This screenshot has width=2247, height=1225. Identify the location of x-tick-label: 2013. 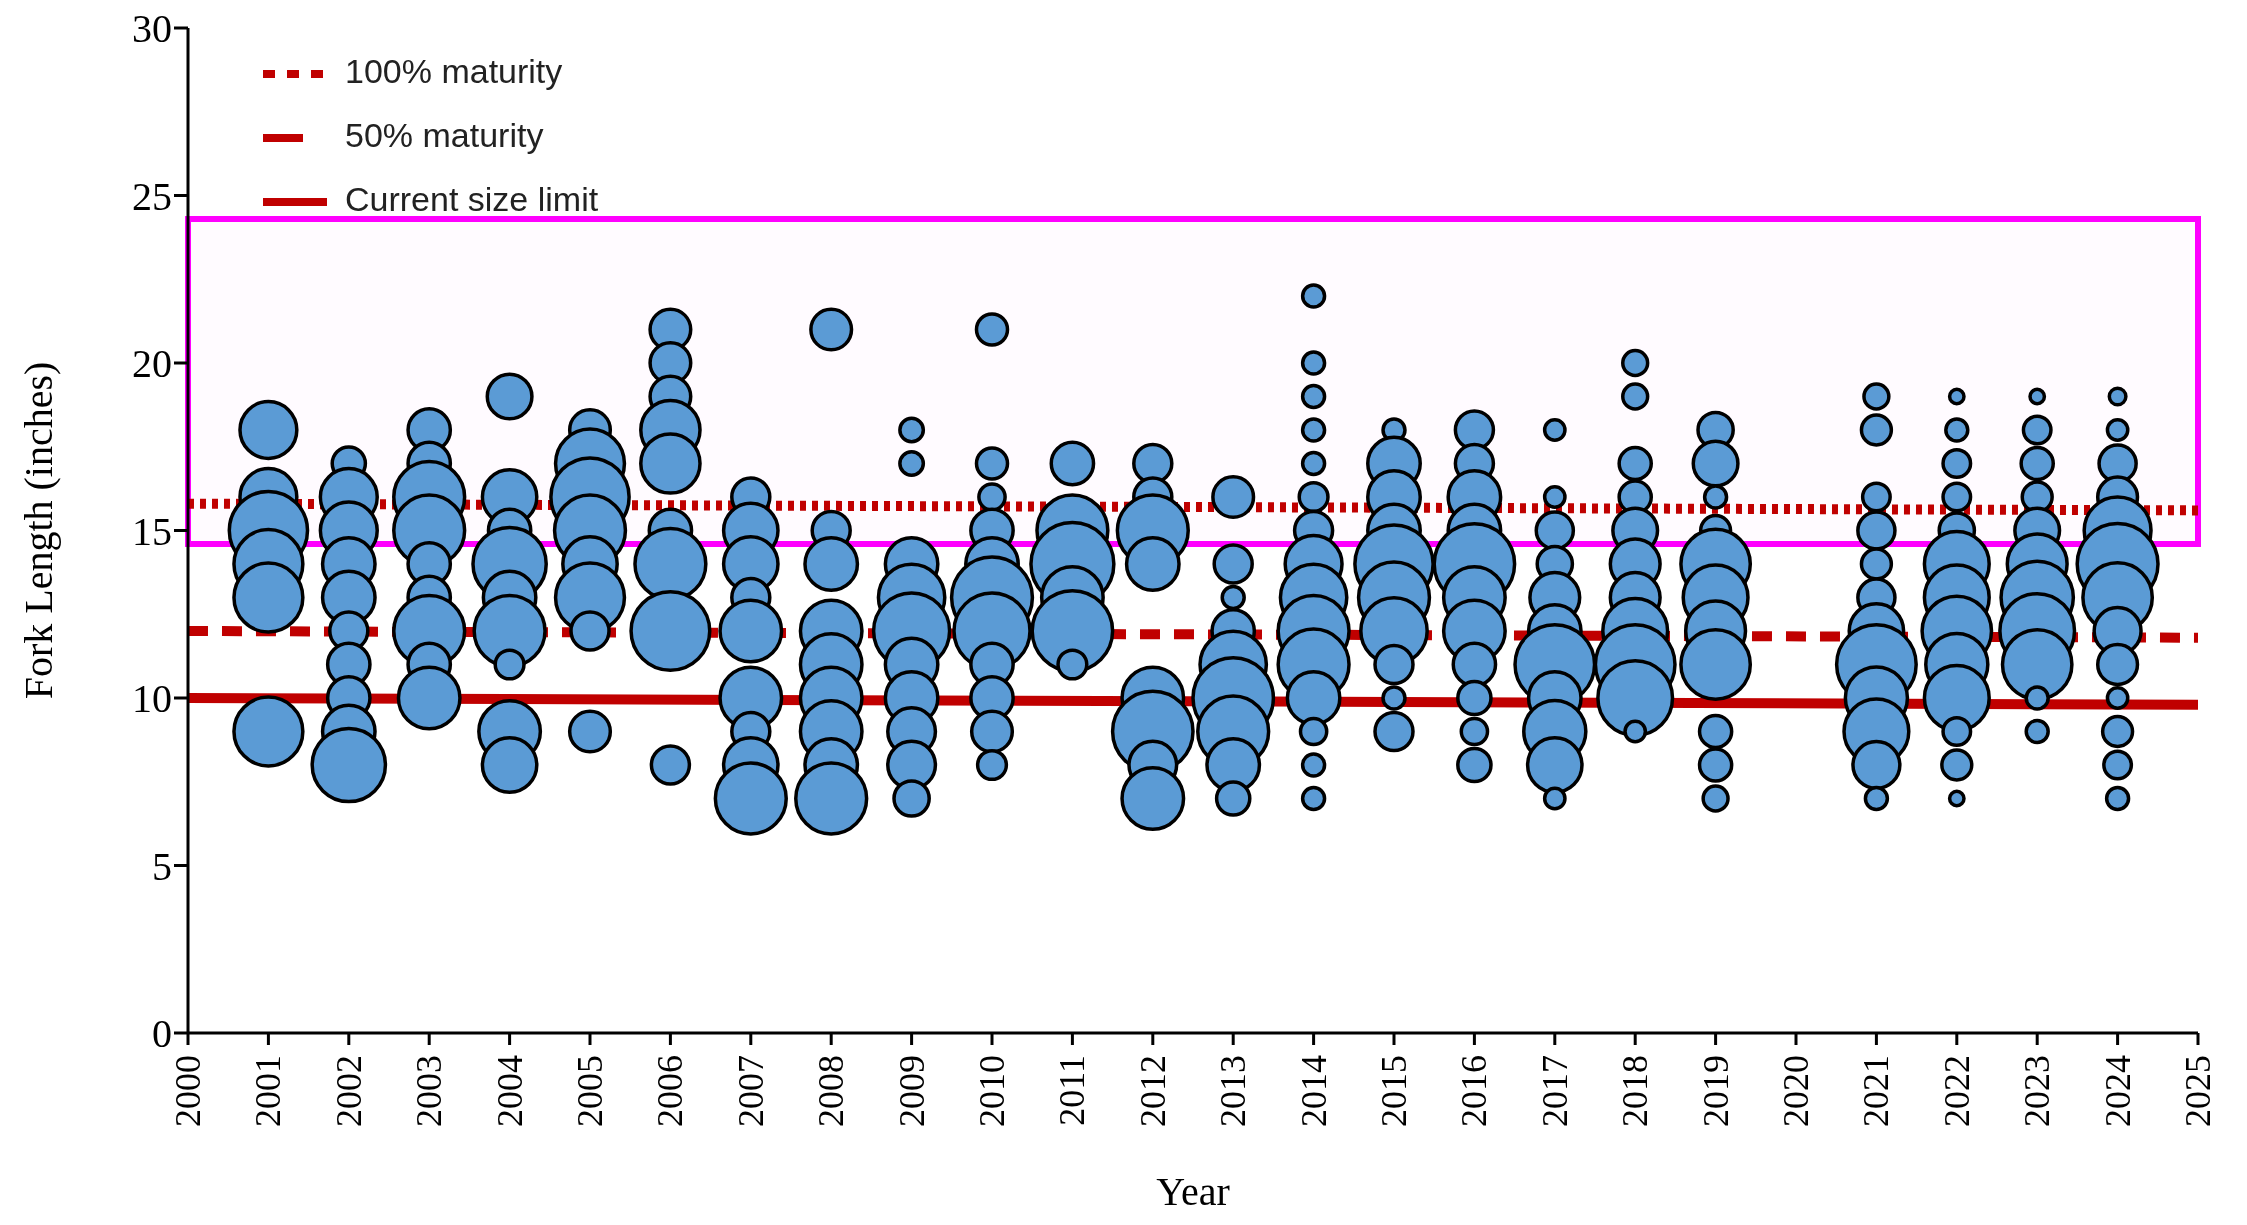
(1233, 1091).